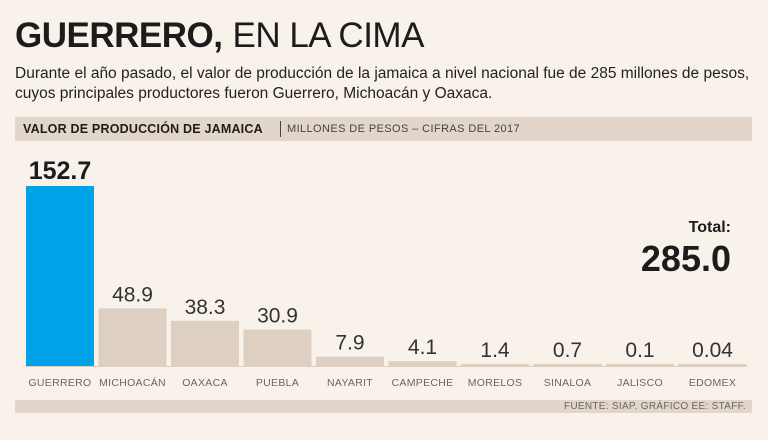 The image size is (768, 440). What do you see at coordinates (349, 343) in the screenshot?
I see `data-label-nayarit: 7.9` at bounding box center [349, 343].